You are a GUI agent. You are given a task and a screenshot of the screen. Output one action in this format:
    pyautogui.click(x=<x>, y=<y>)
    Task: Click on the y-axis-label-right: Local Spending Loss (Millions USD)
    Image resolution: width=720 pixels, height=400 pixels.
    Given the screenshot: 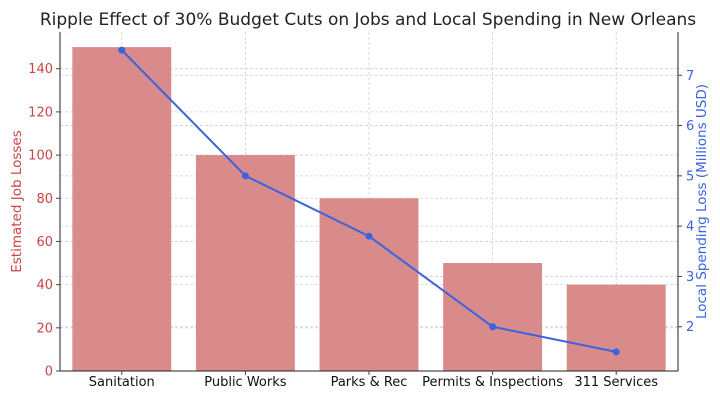 What is the action you would take?
    pyautogui.click(x=702, y=201)
    